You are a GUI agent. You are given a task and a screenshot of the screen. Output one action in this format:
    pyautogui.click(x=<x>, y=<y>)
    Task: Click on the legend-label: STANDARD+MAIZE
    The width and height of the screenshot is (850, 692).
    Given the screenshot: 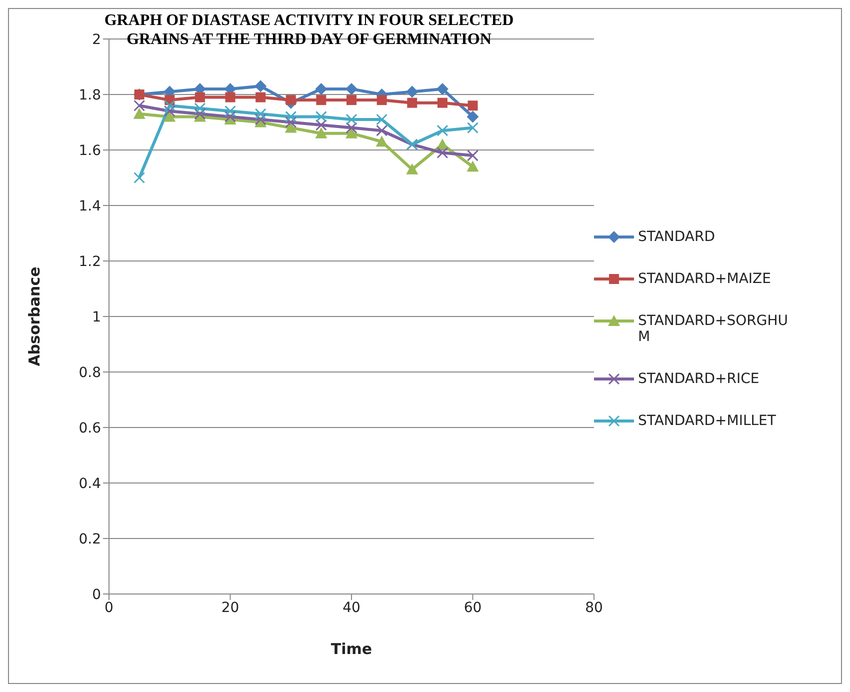 What is the action you would take?
    pyautogui.click(x=704, y=278)
    